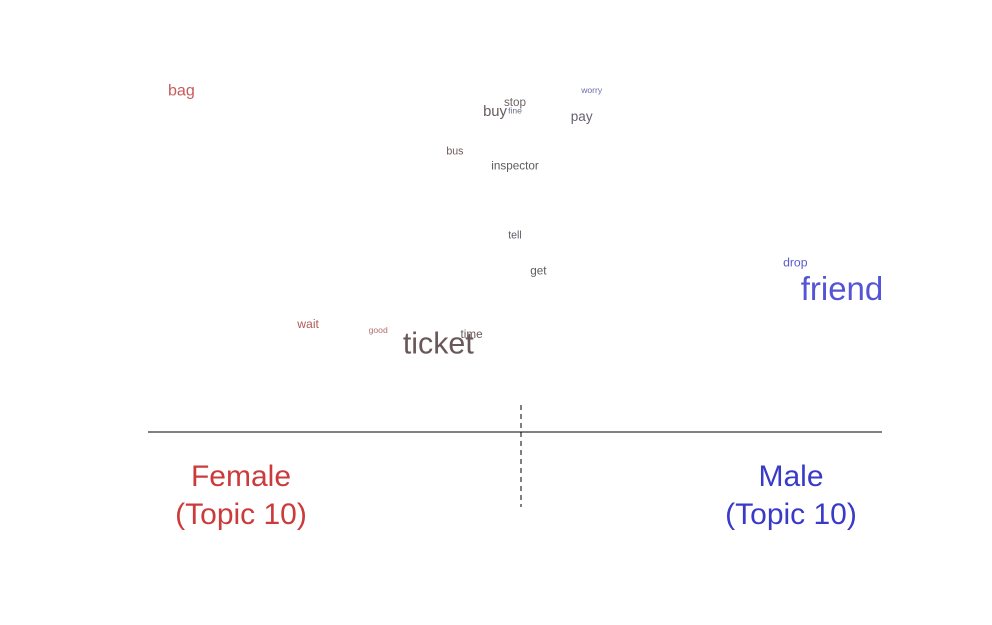 The width and height of the screenshot is (992, 625). I want to click on word-label-drop: drop, so click(795, 263).